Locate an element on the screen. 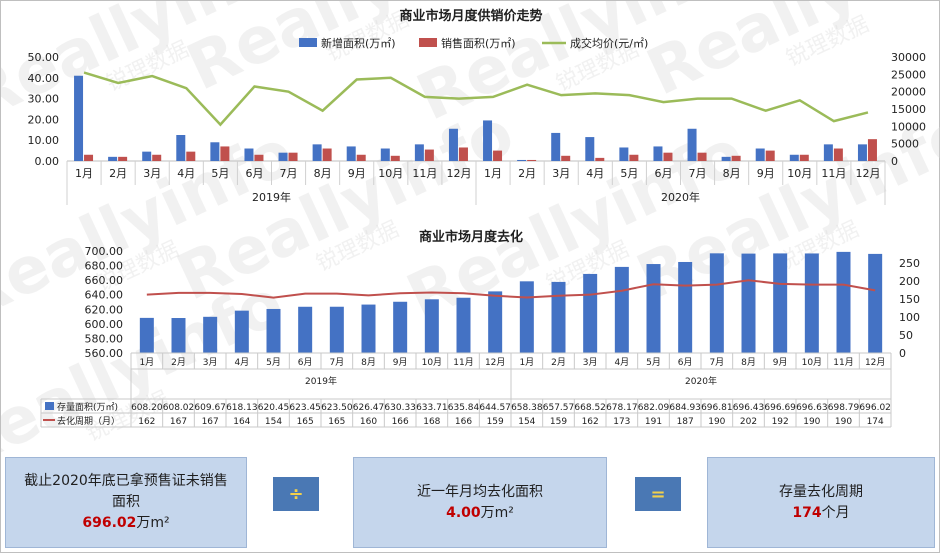  chart2-legend-label: 去化周期（月） is located at coordinates (88, 421).